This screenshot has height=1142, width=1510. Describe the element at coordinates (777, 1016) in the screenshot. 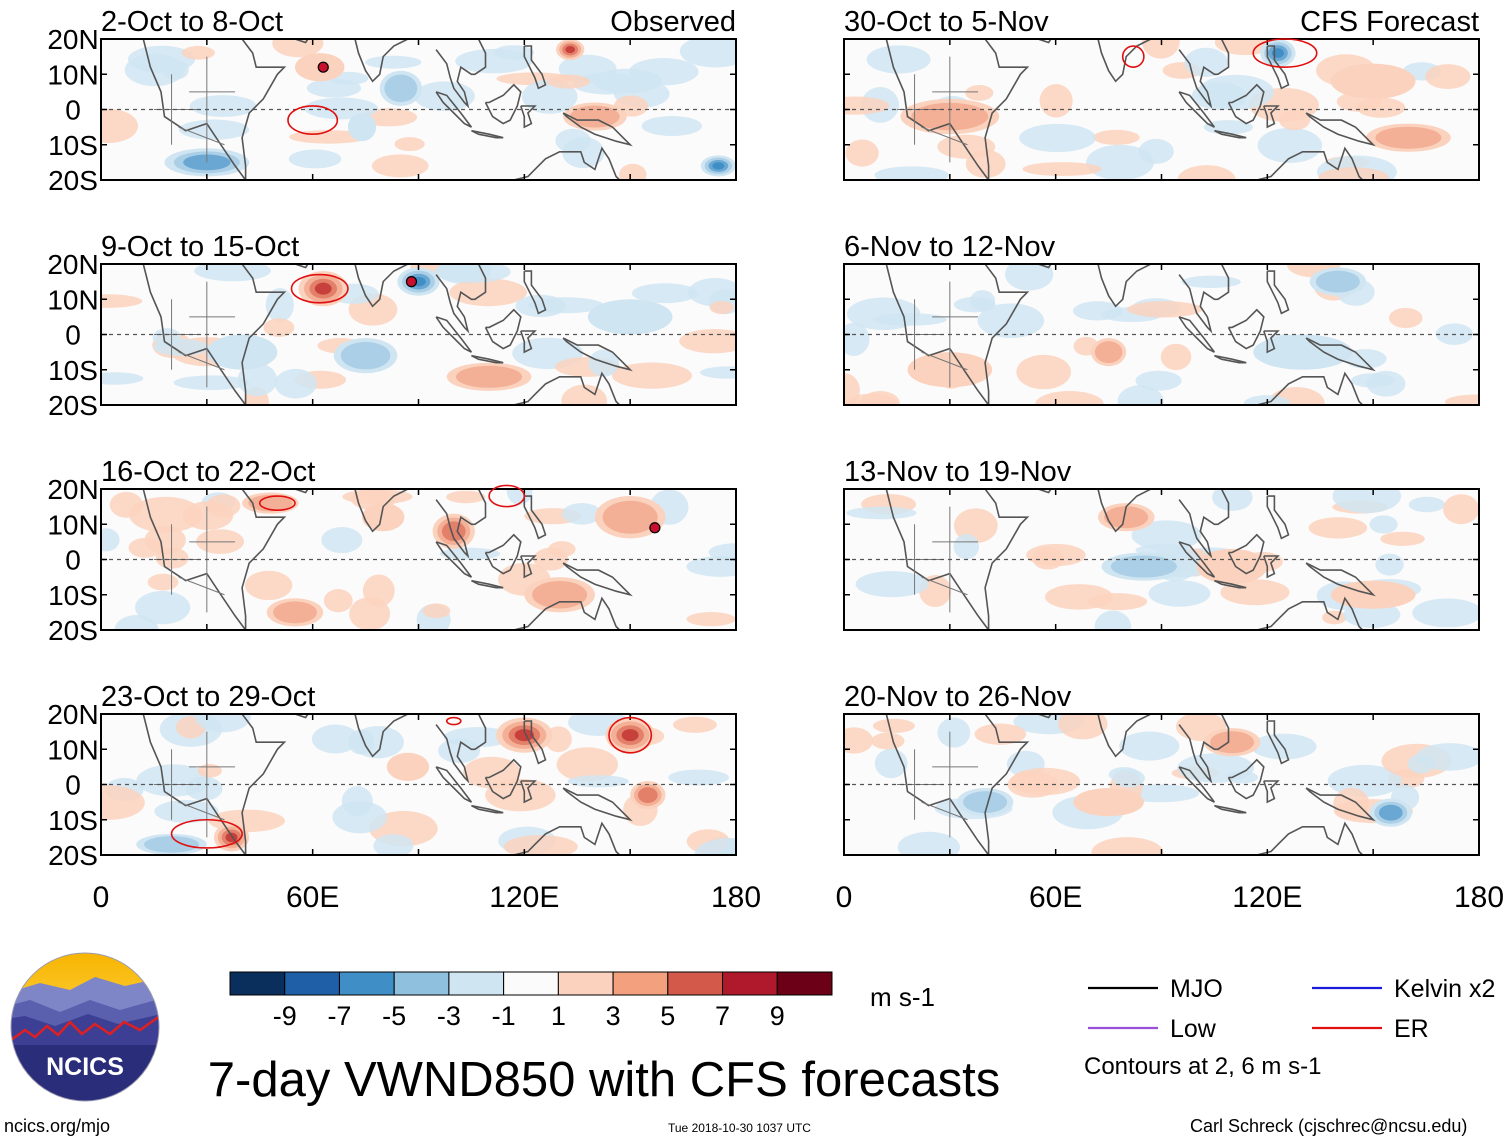

I see `colorbar-tick-label: 9` at that location.